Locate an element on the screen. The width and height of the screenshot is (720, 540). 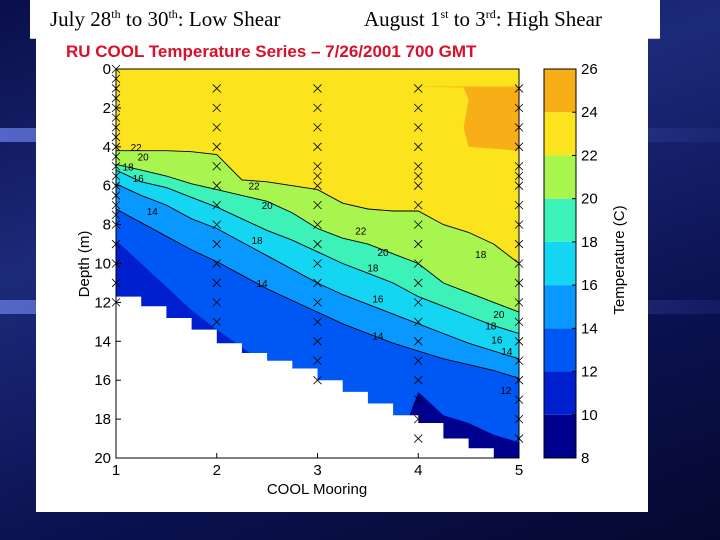
colorbar-tick-label: 22 is located at coordinates (589, 155).